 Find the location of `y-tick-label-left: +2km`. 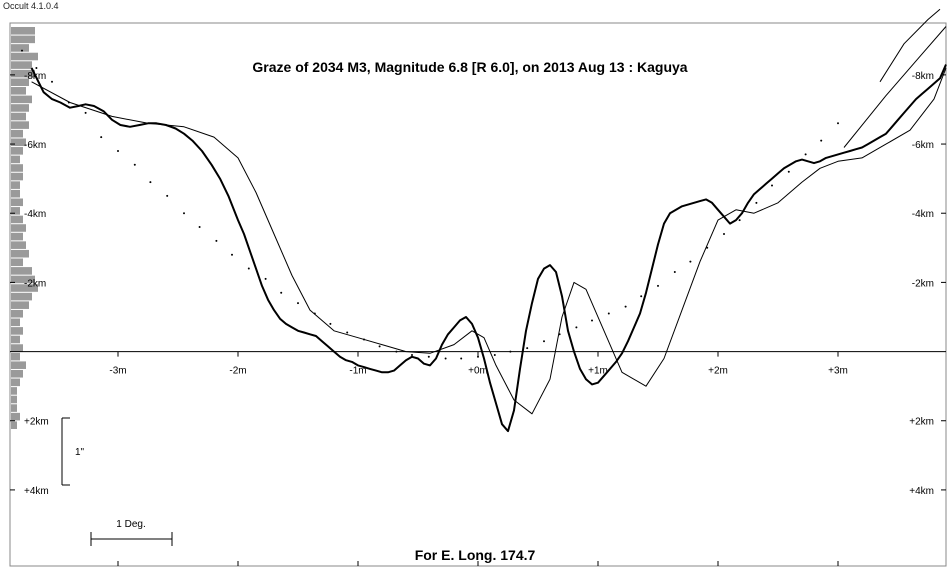

y-tick-label-left: +2km is located at coordinates (36, 422).